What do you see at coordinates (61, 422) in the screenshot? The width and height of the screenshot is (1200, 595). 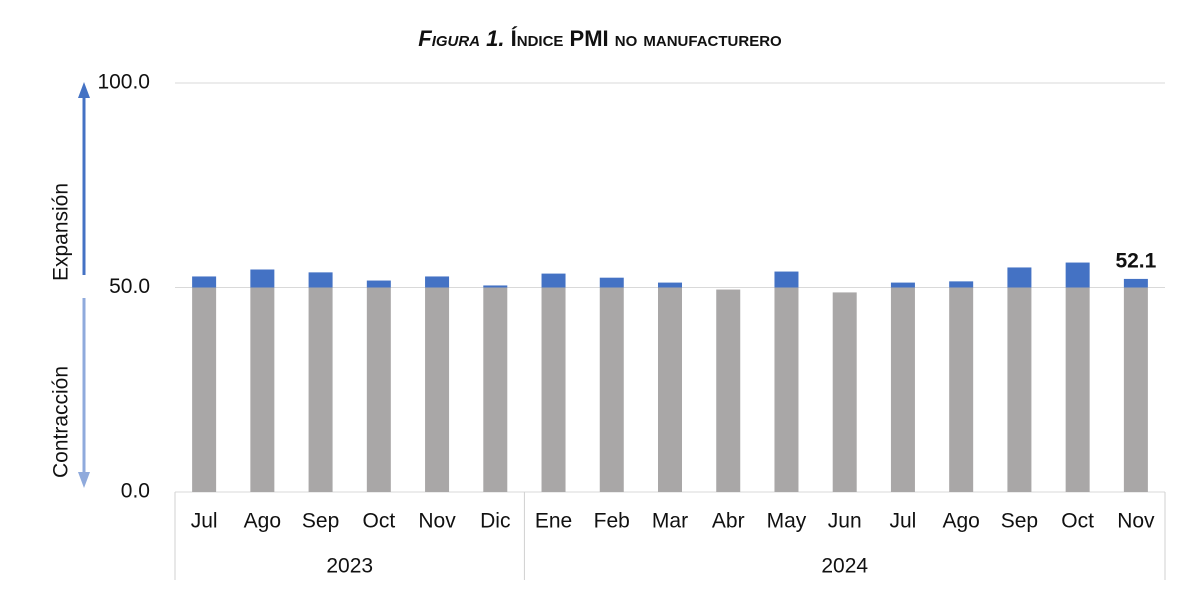 I see `contraction-label: Contracción` at bounding box center [61, 422].